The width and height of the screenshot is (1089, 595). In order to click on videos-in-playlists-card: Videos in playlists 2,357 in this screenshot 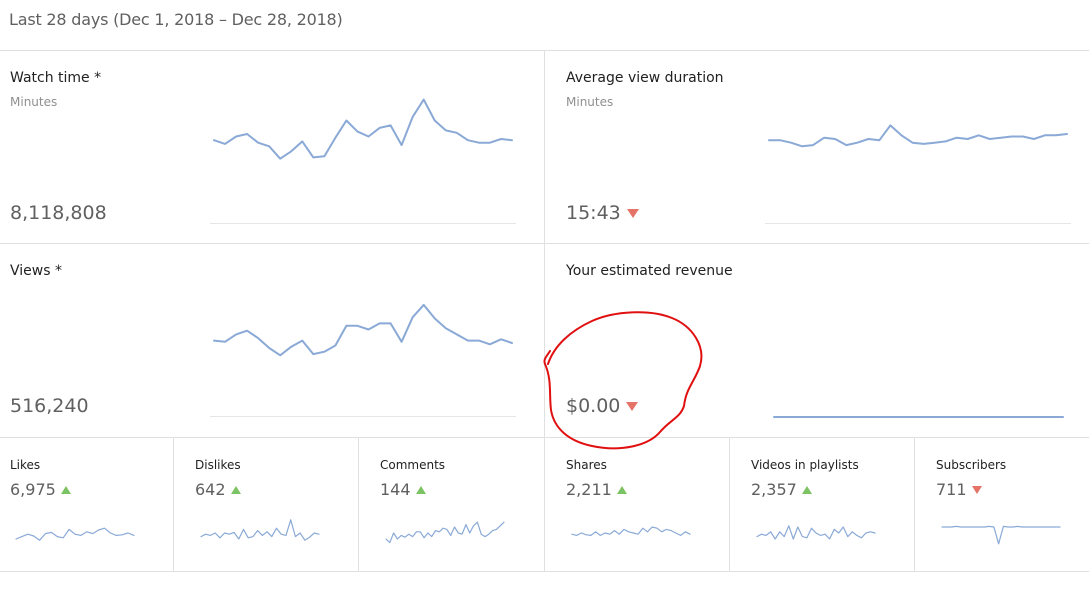, I will do `click(822, 504)`.